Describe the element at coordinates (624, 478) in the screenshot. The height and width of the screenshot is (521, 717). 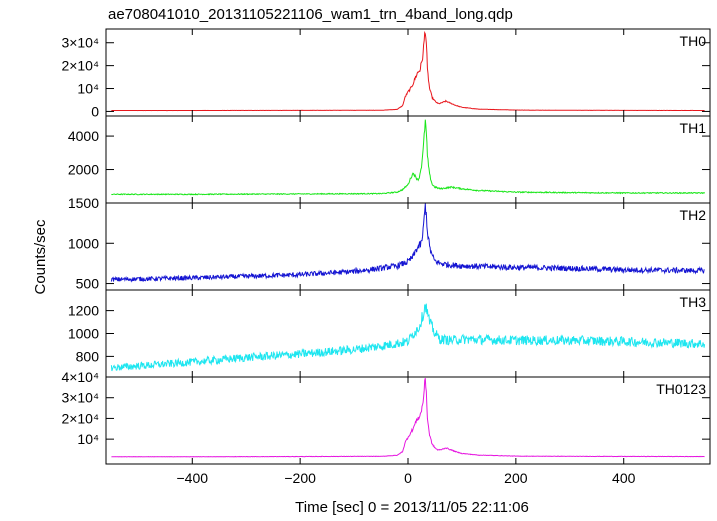
I see `x-tick-label: 400` at that location.